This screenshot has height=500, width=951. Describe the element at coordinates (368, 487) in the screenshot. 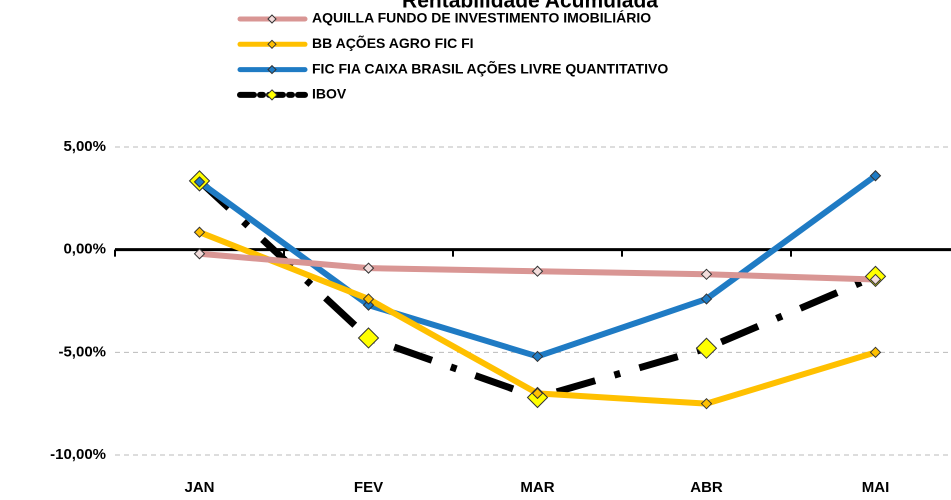

I see `x-tick-label: FEV` at that location.